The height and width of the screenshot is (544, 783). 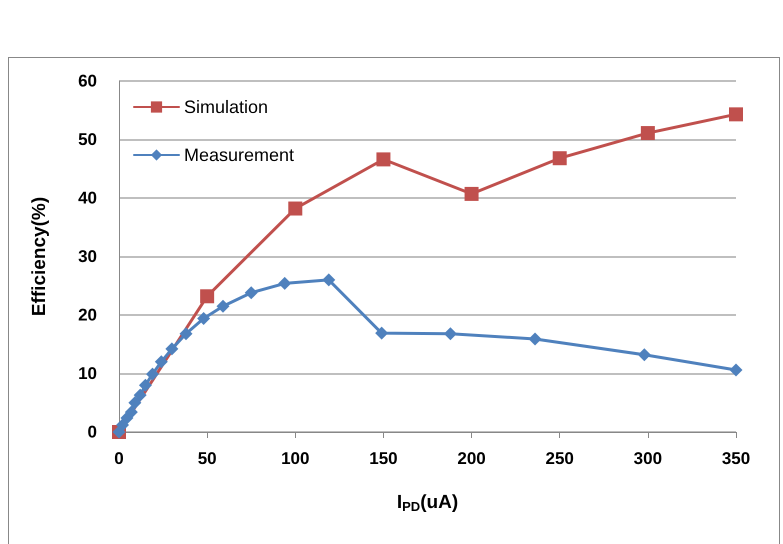 I want to click on y-tick-label: 10, so click(x=87, y=373).